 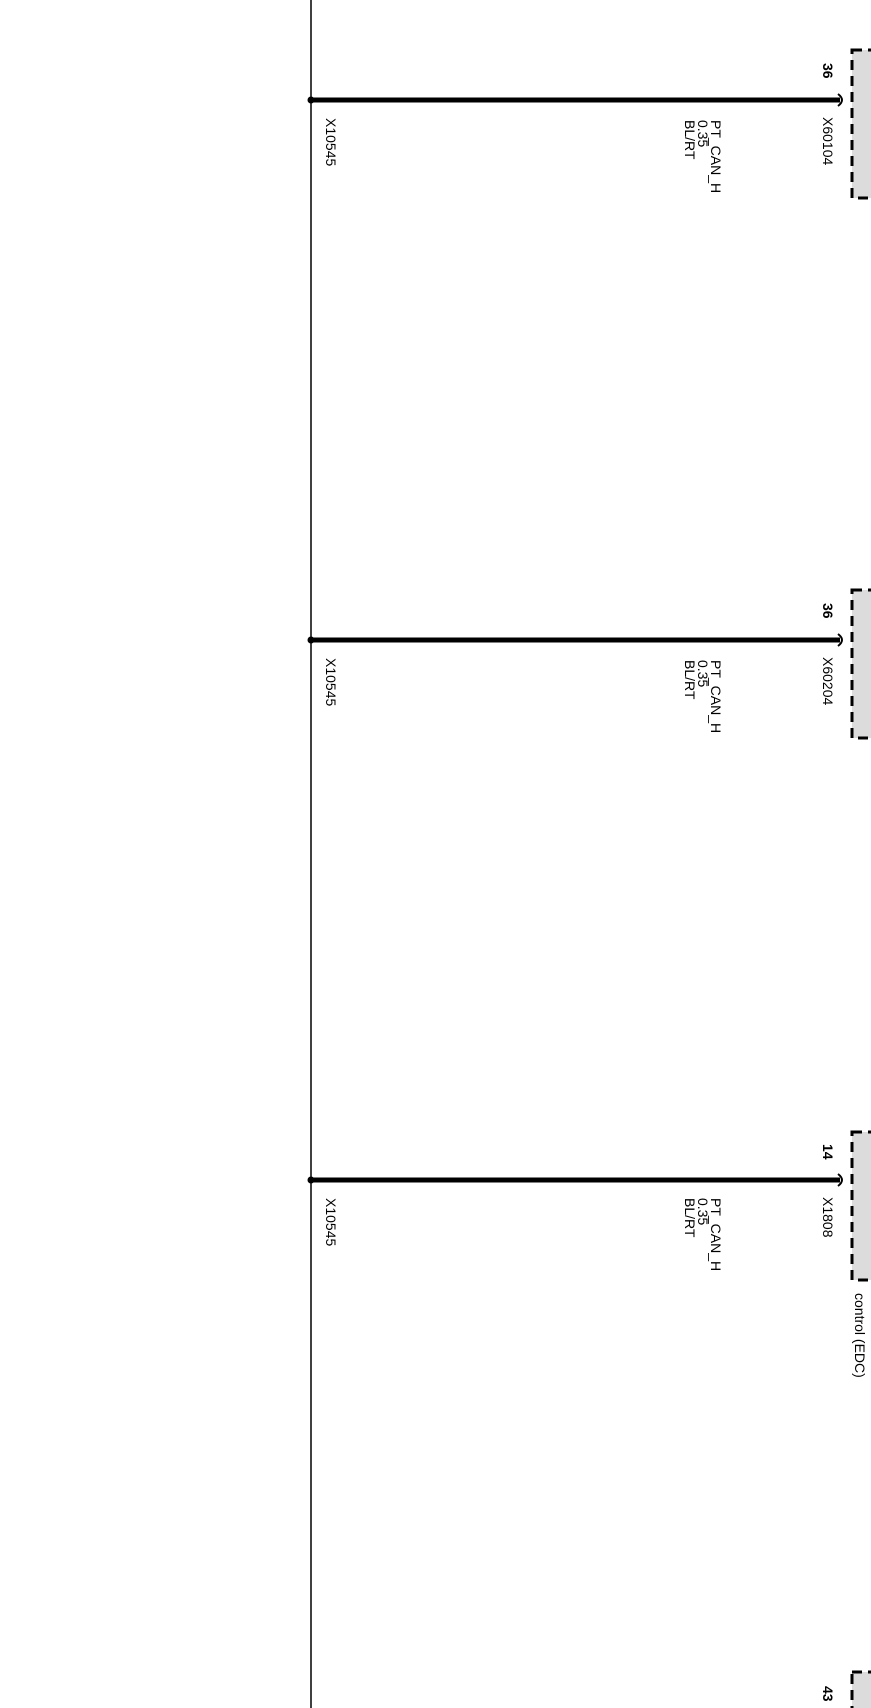 I want to click on connector-label: X1808, so click(x=828, y=1217).